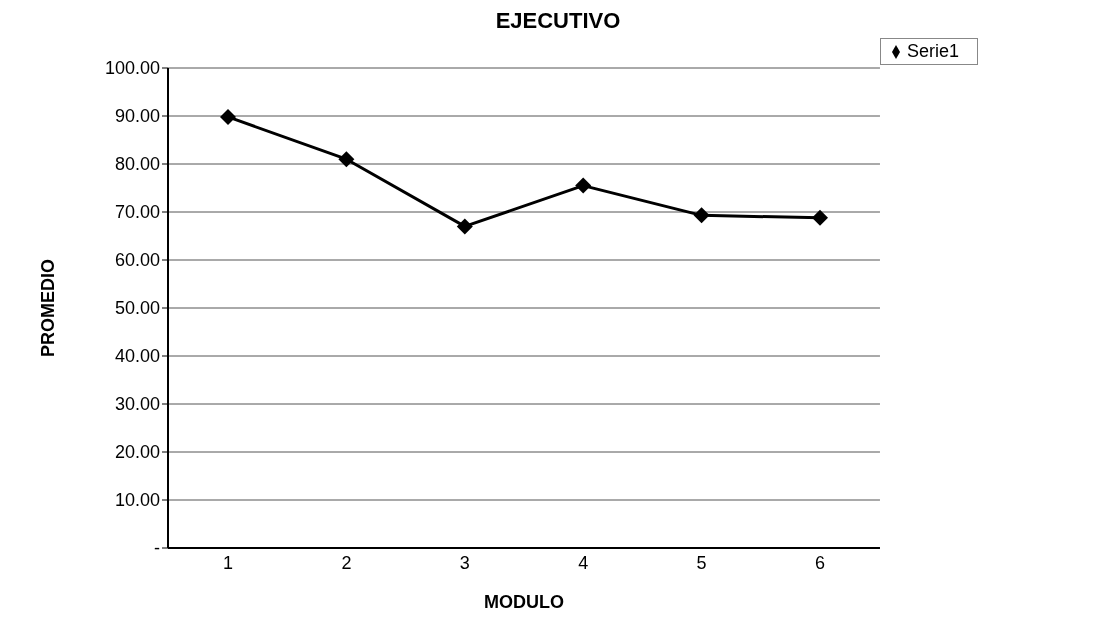 The width and height of the screenshot is (1116, 637). I want to click on y-tick-label: 50.00, so click(137, 308).